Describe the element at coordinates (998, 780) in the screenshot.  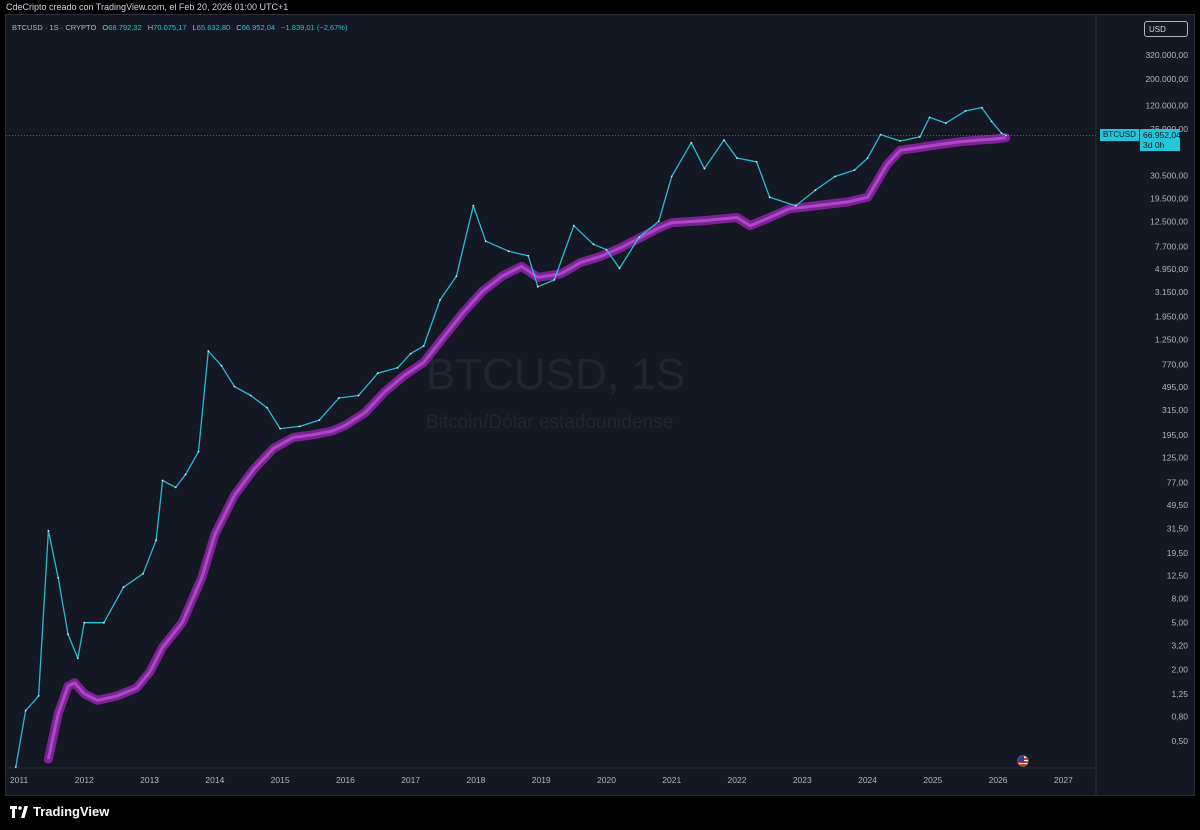
I see `x-tick-label: 2026` at that location.